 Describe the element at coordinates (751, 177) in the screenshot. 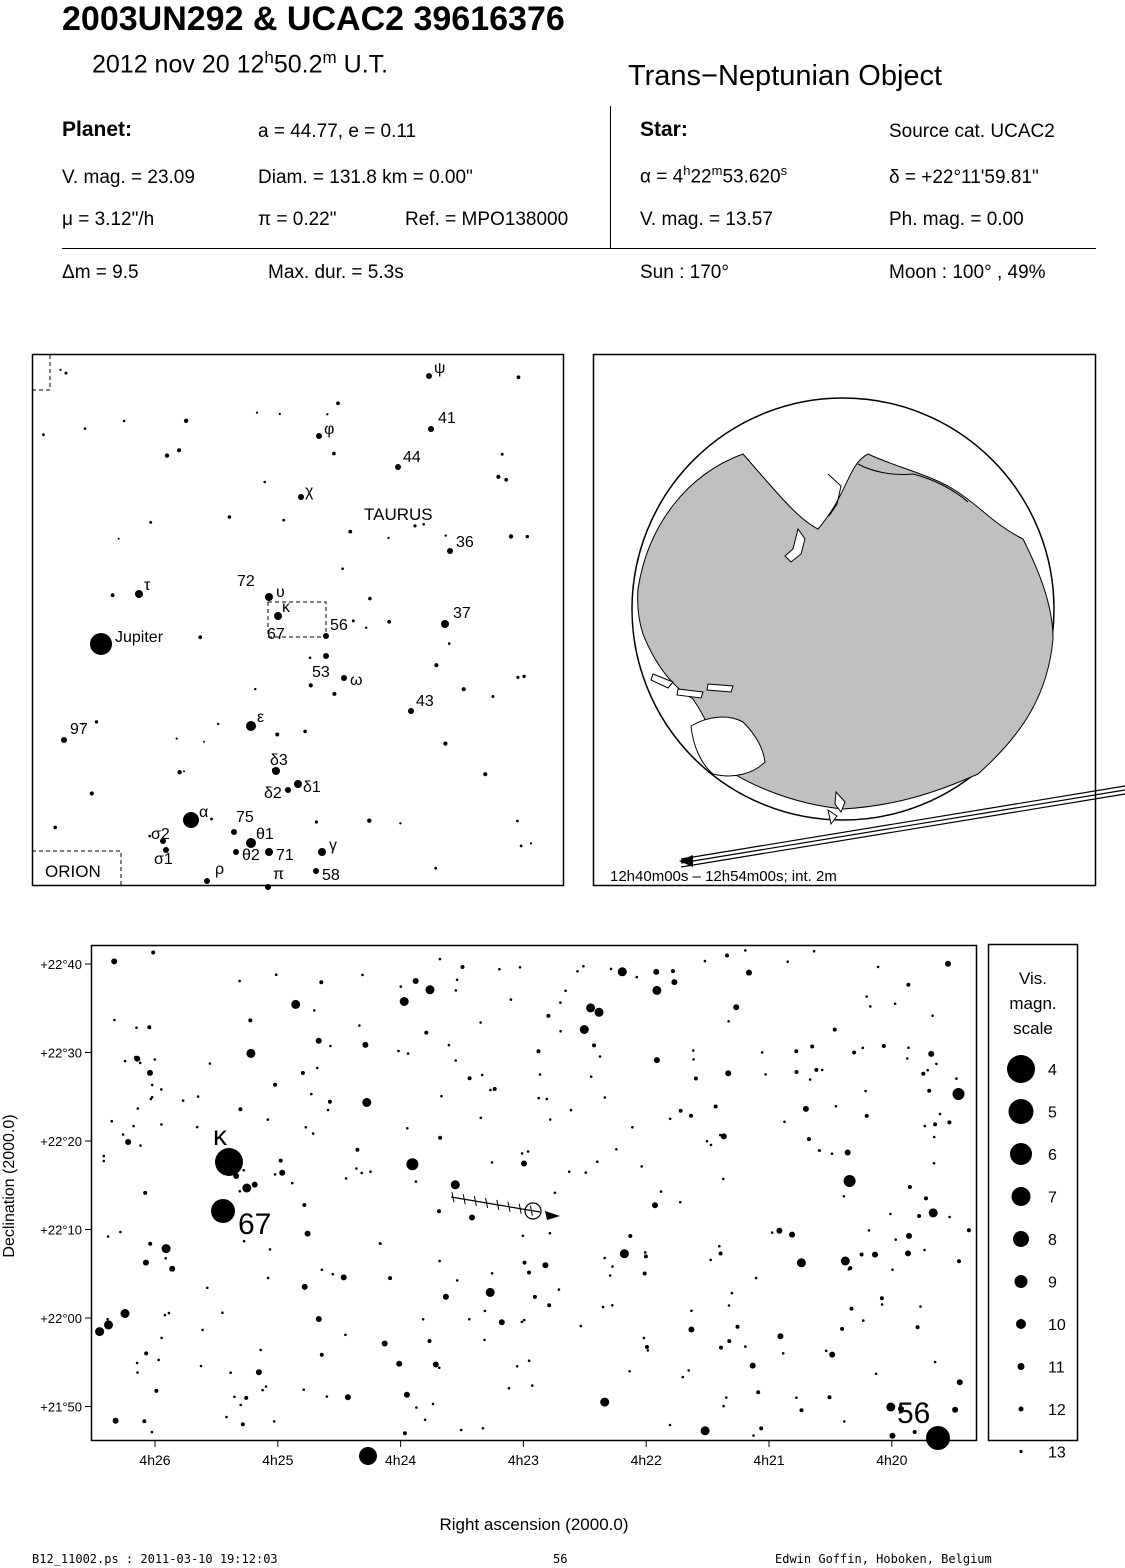

I see `star-ra-seconds: 53.620` at that location.